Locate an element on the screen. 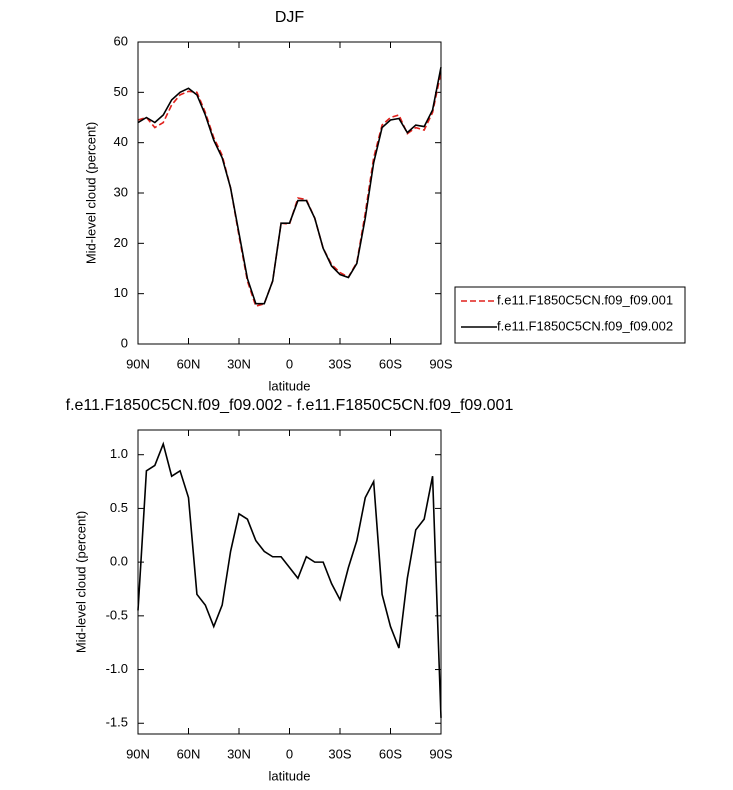 Image resolution: width=733 pixels, height=790 pixels. y-tick-label: 60 is located at coordinates (121, 40).